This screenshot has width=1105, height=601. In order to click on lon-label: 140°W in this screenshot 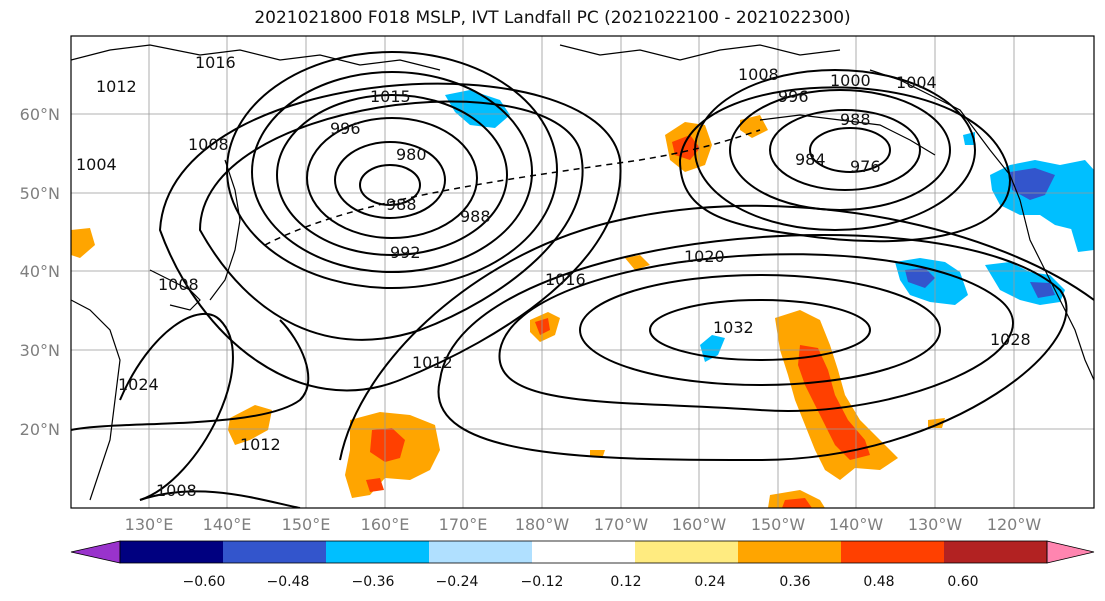, I will do `click(856, 524)`.